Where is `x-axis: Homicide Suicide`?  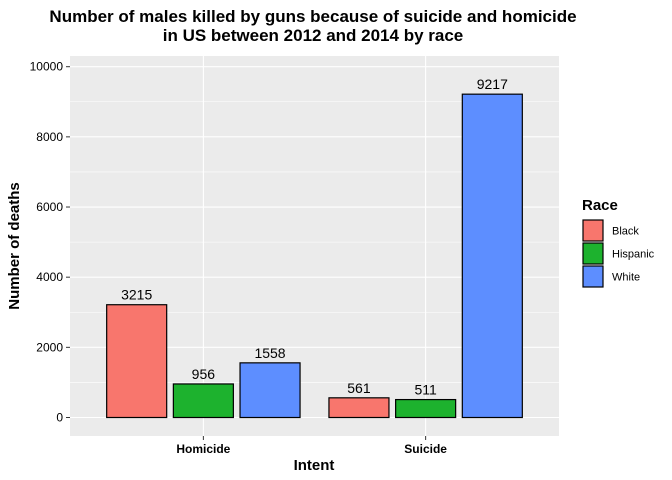
x-axis: Homicide Suicide is located at coordinates (311, 446).